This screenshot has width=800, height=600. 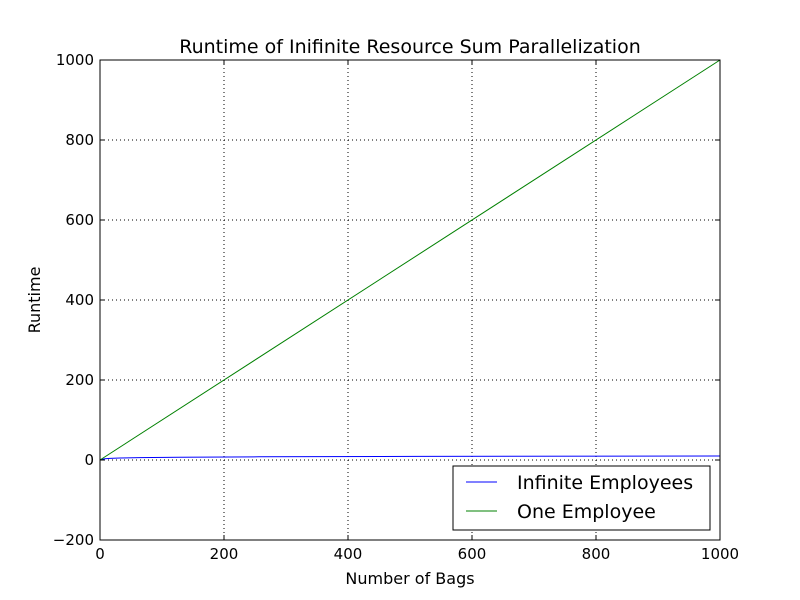 What do you see at coordinates (348, 554) in the screenshot?
I see `x-tick-label: 400` at bounding box center [348, 554].